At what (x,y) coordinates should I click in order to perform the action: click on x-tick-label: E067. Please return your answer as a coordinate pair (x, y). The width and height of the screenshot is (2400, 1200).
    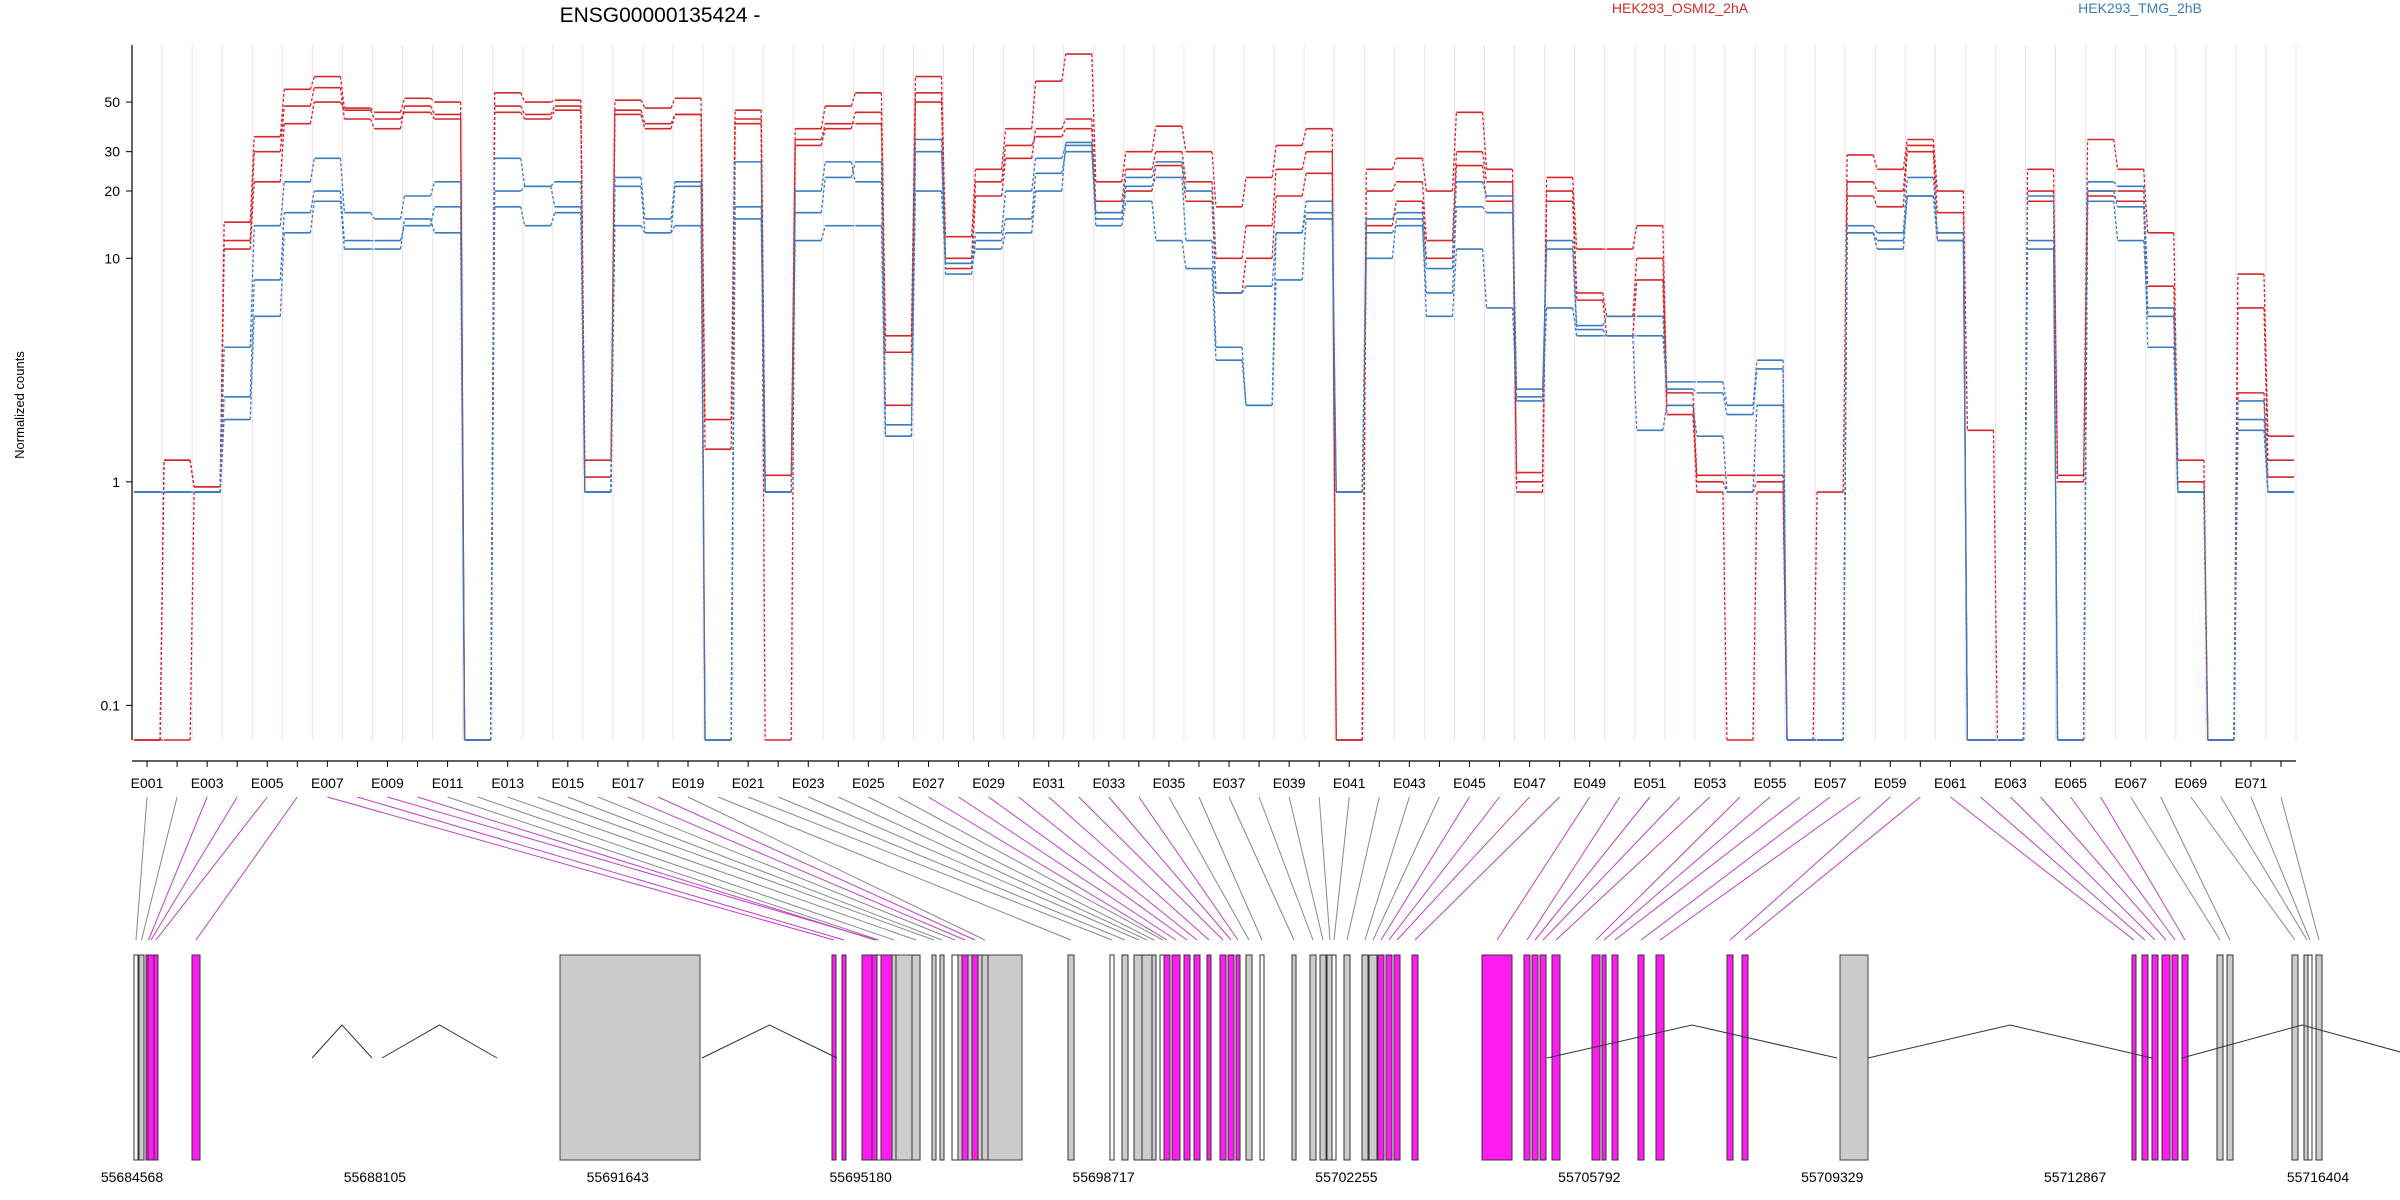
    Looking at the image, I should click on (2130, 783).